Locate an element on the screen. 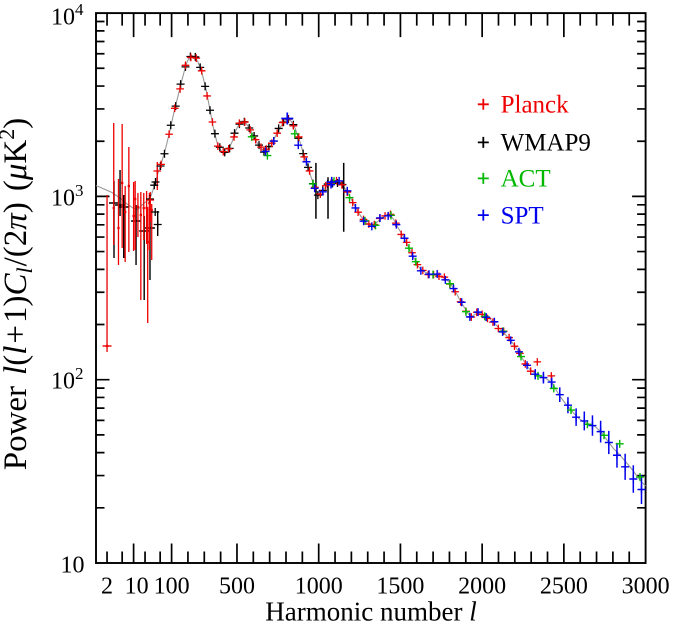 The image size is (673, 632). svg-text: Powerl(l+1)Cl/(2π)(μK2) is located at coordinates (18, 294).